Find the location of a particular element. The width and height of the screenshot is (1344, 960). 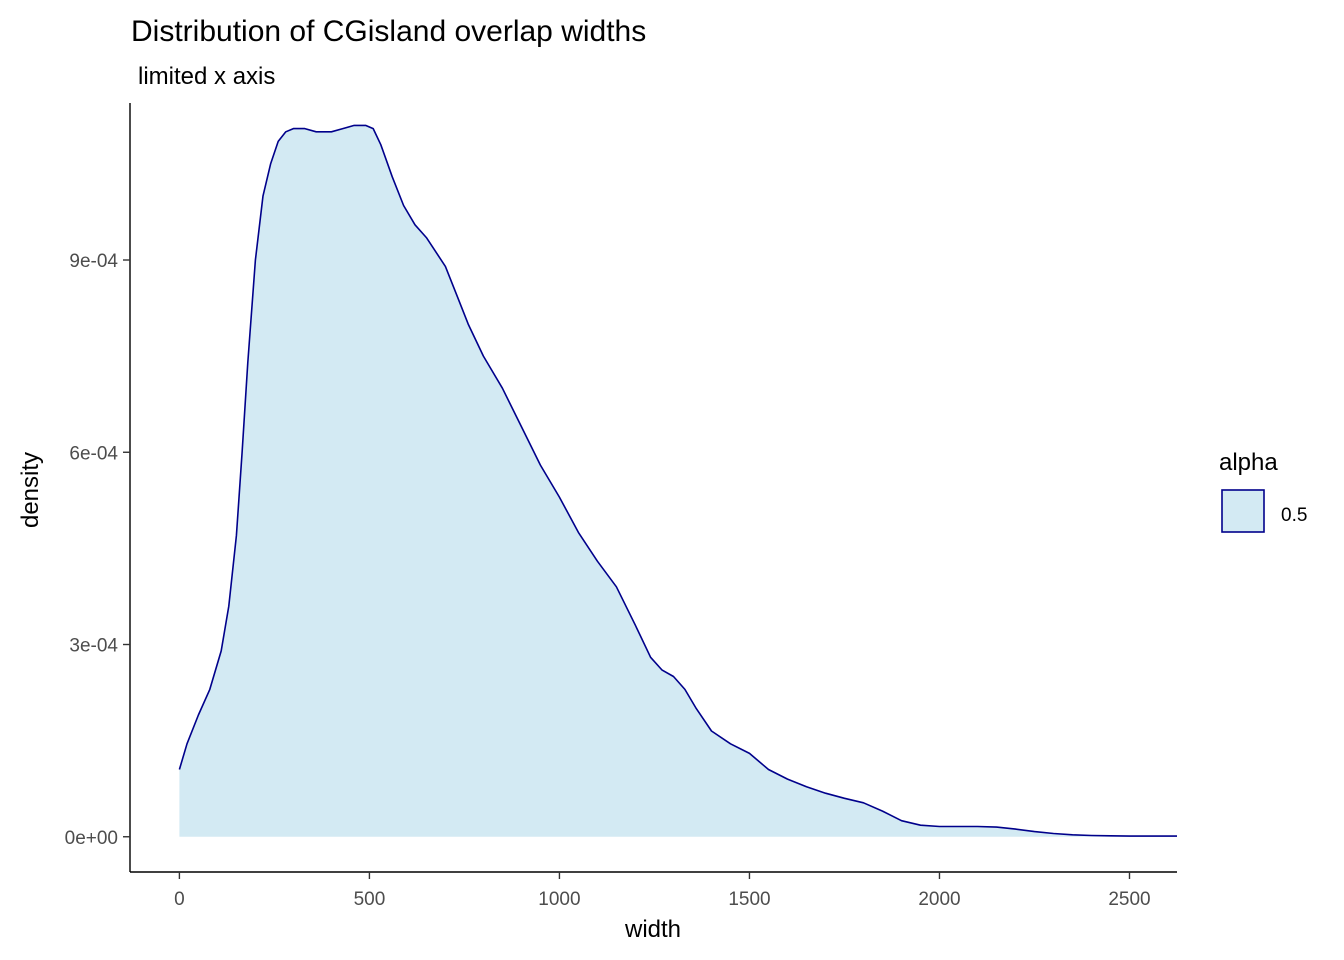

chart-title: Distribution of CGisland overlap widths is located at coordinates (388, 31).